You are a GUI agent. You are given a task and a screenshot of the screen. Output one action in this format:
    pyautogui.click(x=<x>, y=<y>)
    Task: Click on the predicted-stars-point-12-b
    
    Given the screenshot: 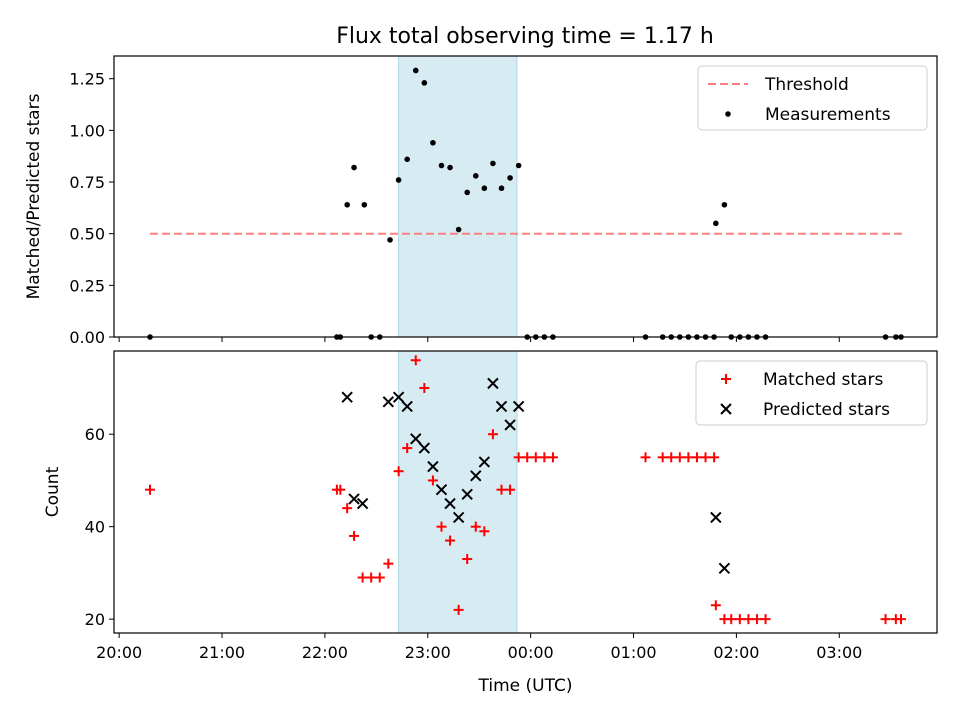 What is the action you would take?
    pyautogui.click(x=467, y=494)
    